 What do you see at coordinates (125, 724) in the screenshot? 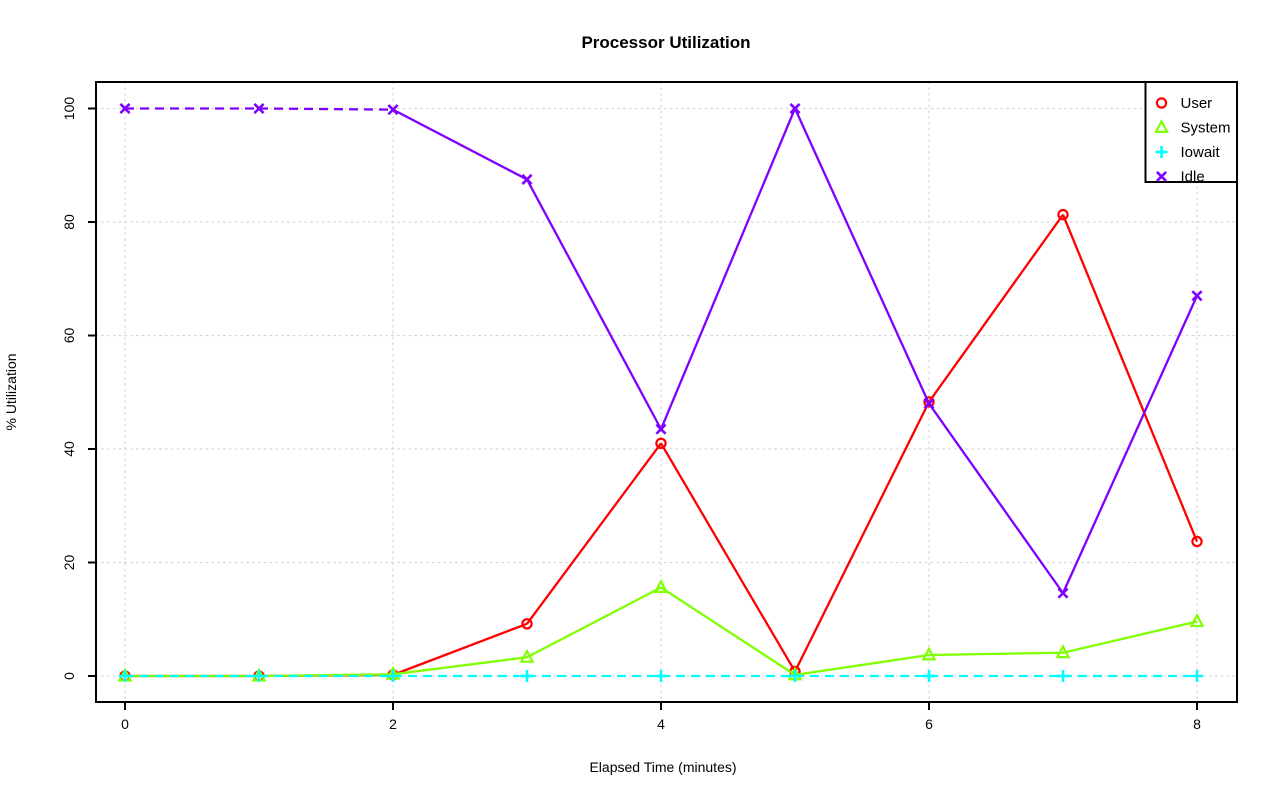
I see `x-tick-label: 0` at bounding box center [125, 724].